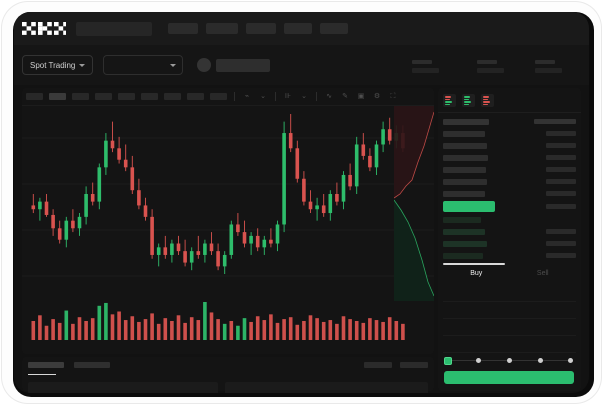 This screenshot has width=603, height=405. I want to click on orderbook-amount-col-header, so click(555, 121).